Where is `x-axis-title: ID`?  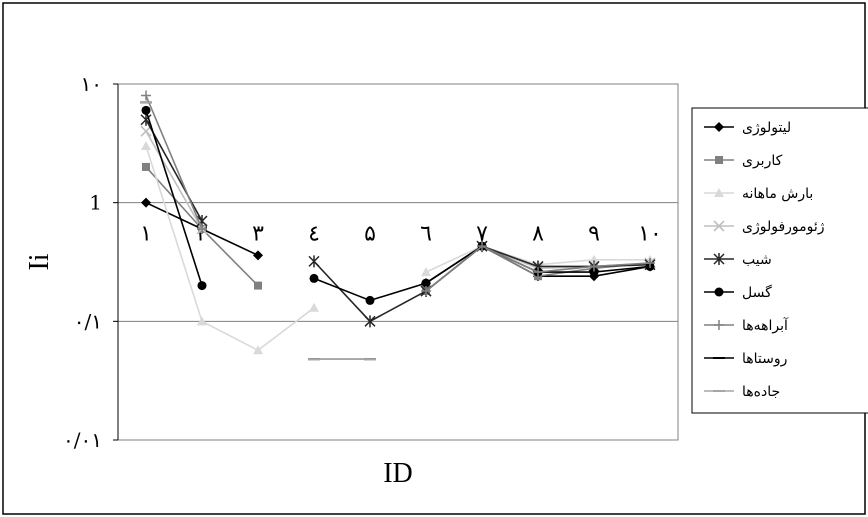 x-axis-title: ID is located at coordinates (398, 473).